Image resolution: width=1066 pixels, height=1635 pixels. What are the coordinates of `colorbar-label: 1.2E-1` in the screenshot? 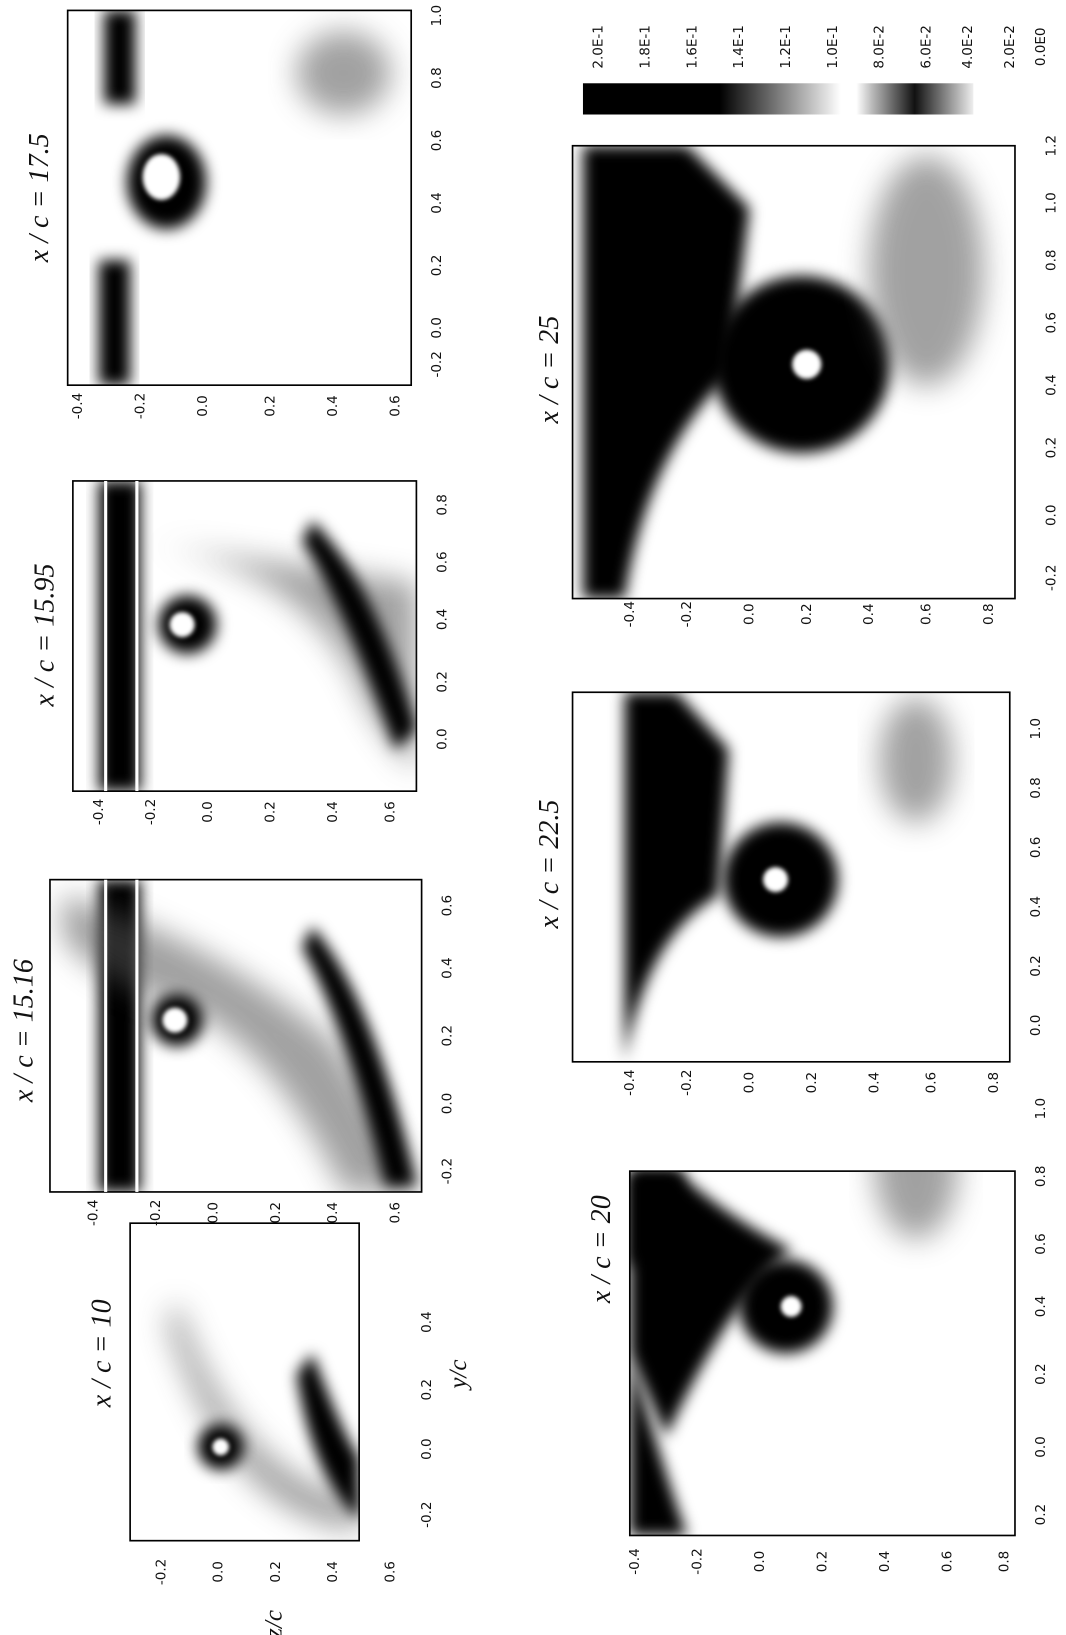 It's located at (786, 47).